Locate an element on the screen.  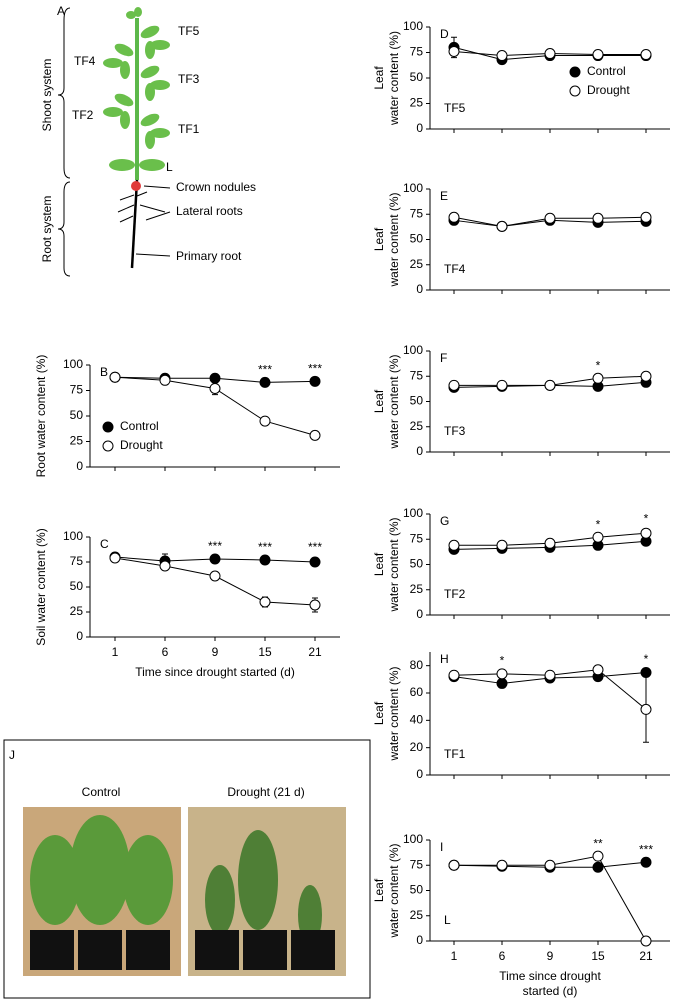
photo-panel: J Control Drought (21 d) is located at coordinates (187, 869).